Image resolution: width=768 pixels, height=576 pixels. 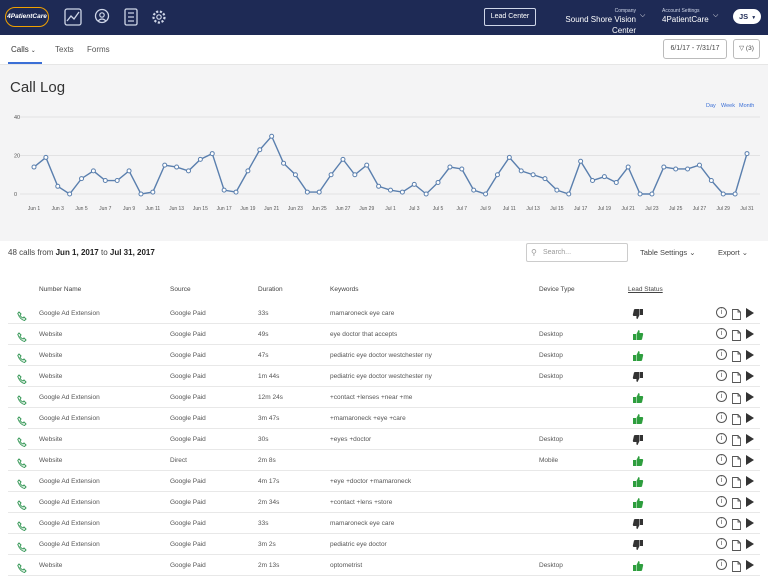 I want to click on column-header-duration: Duration, so click(x=270, y=289).